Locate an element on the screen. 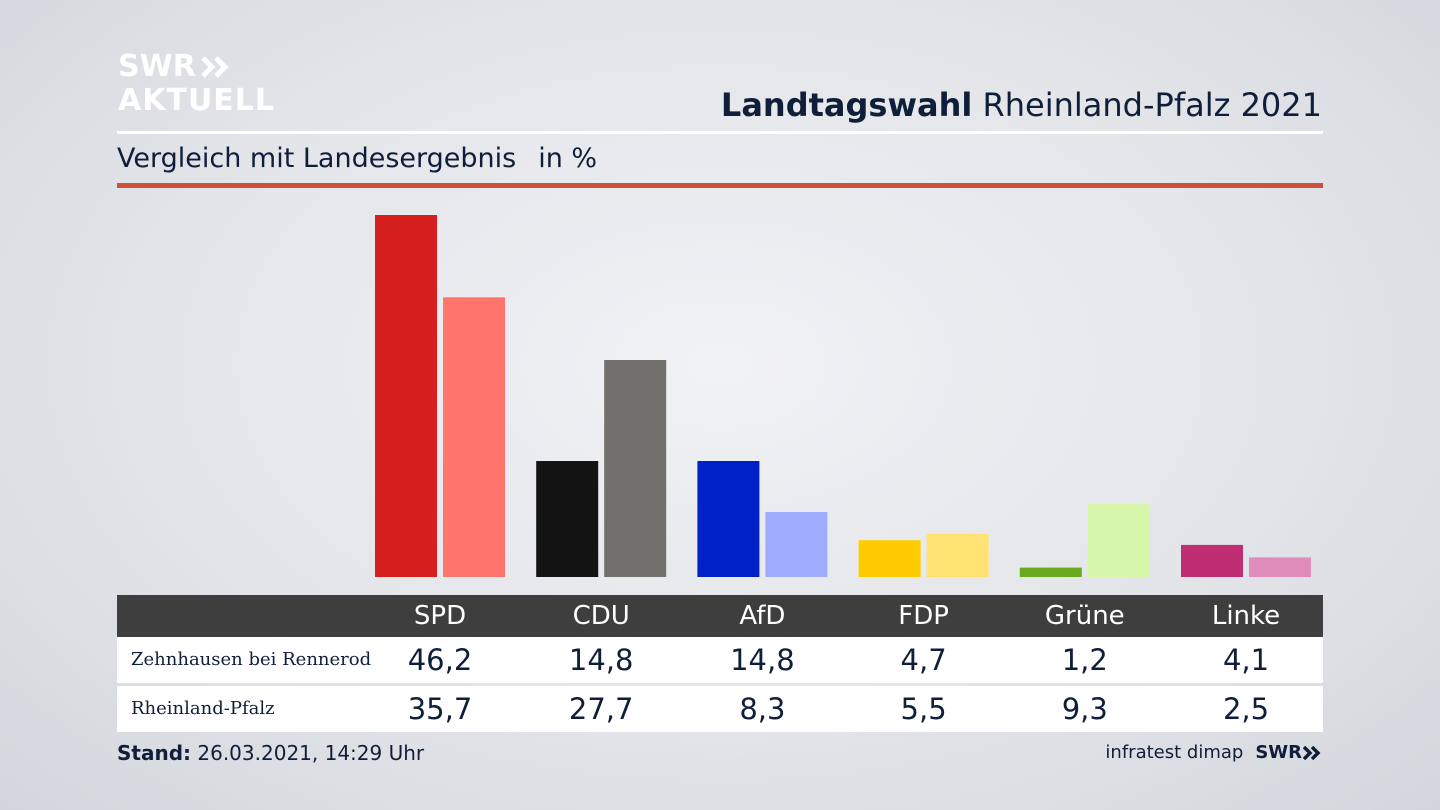  table-cell-gruene: 1,2 is located at coordinates (1084, 660).